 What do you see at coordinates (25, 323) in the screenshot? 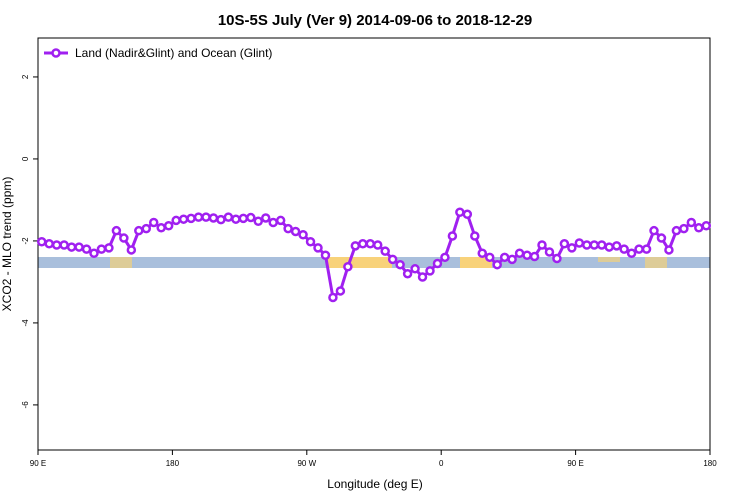
I see `y-tick-label: -4` at bounding box center [25, 323].